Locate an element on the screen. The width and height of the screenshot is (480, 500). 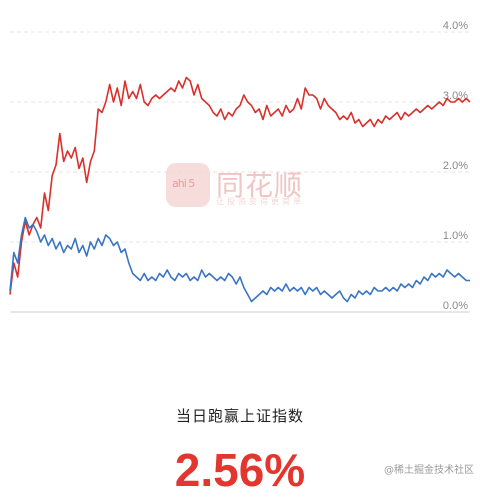
watermark-logo: ahi 5 is located at coordinates (188, 185).